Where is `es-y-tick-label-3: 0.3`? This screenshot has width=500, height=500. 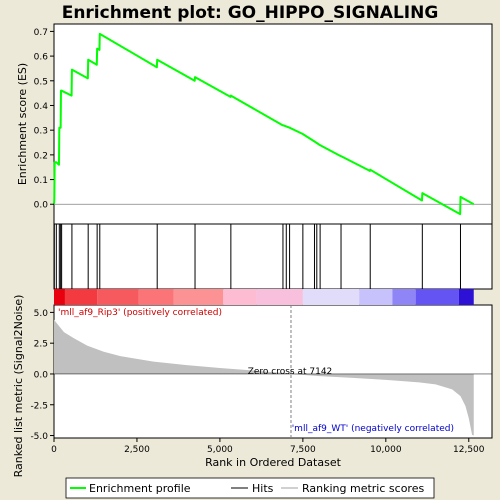 es-y-tick-label-3: 0.3 is located at coordinates (41, 132).